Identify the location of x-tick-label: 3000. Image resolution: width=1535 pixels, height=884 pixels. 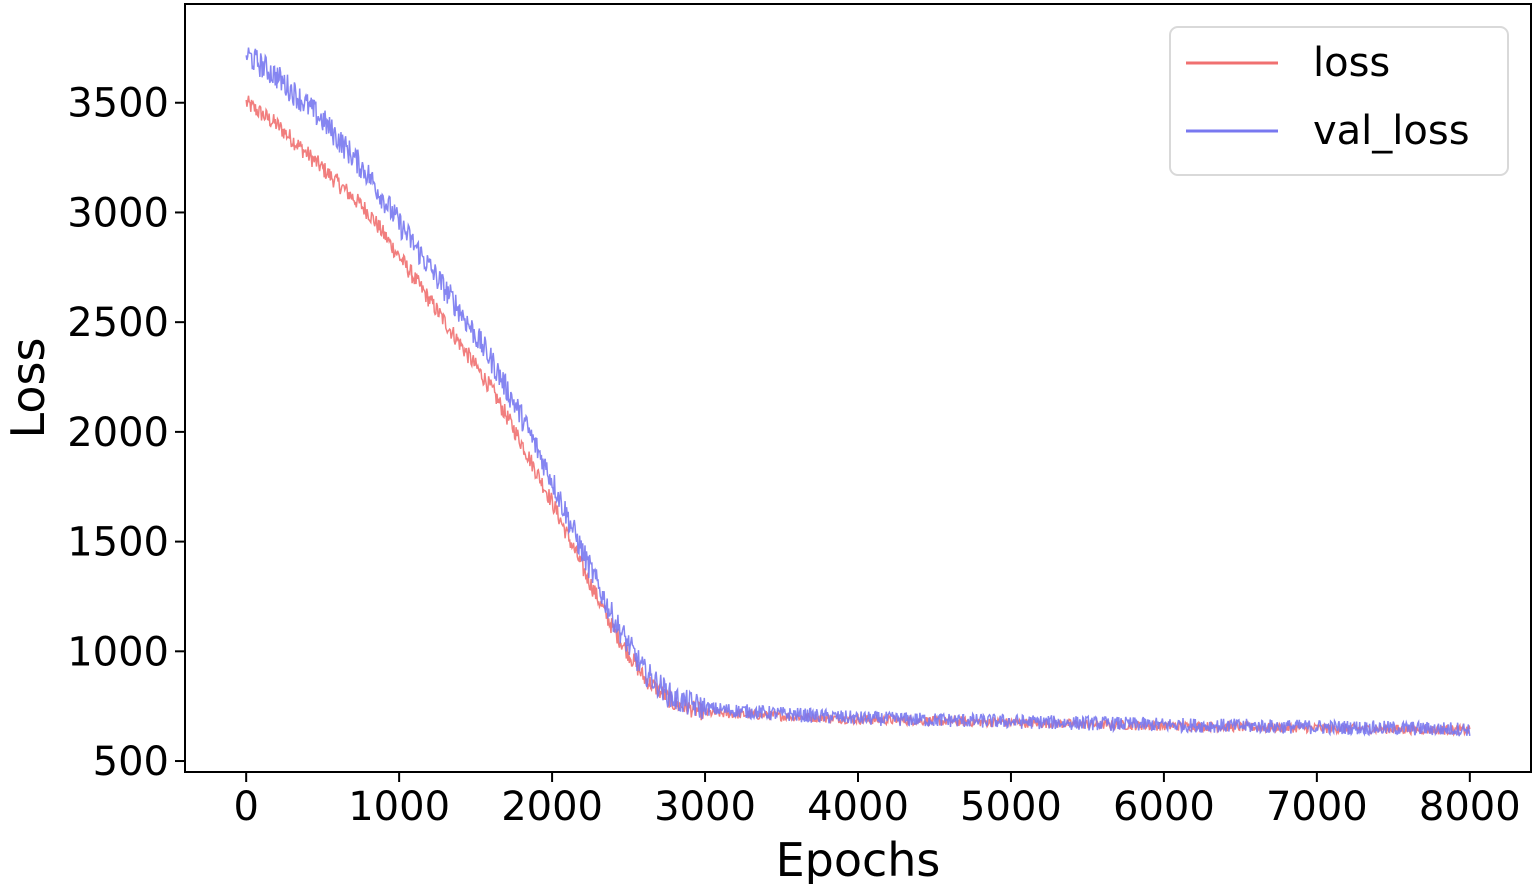
(705, 807).